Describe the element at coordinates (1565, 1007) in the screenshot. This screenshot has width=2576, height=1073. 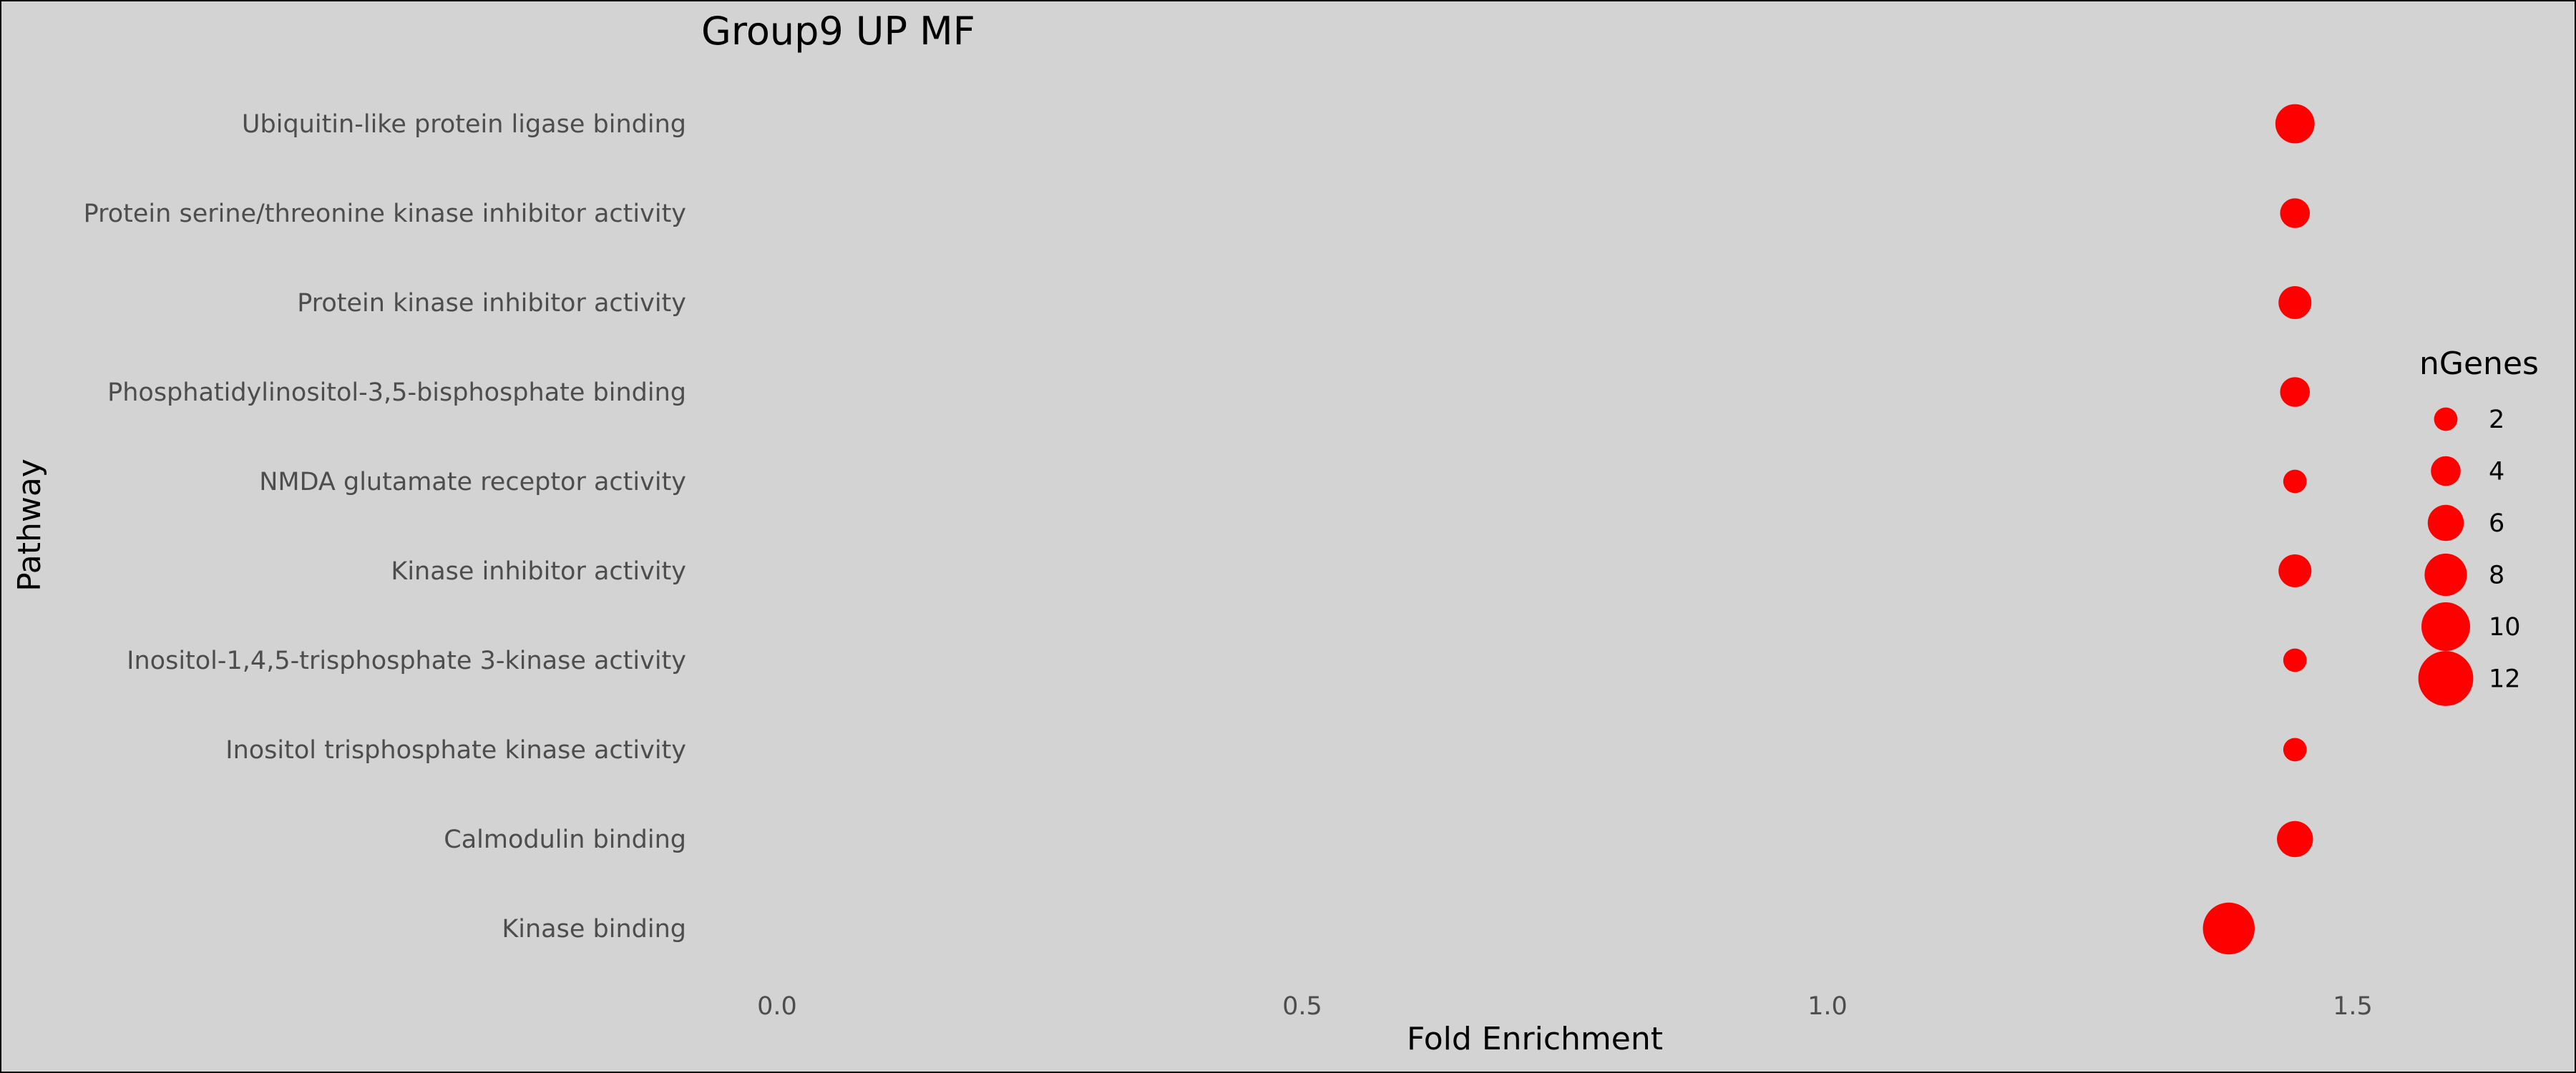
I see `x-tick-labels: 0.0 0.5 1.0 1.5` at that location.